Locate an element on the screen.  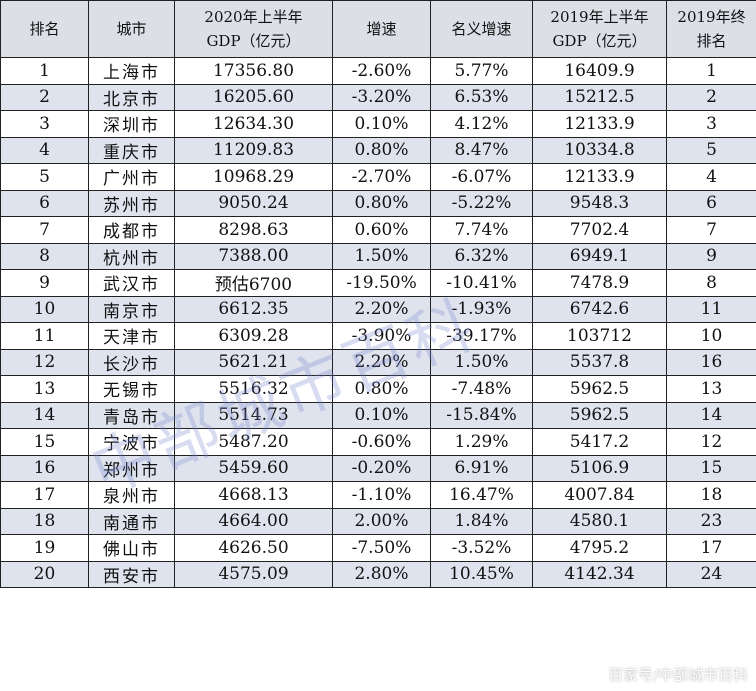
city-cell: 深圳市 is located at coordinates (131, 124).